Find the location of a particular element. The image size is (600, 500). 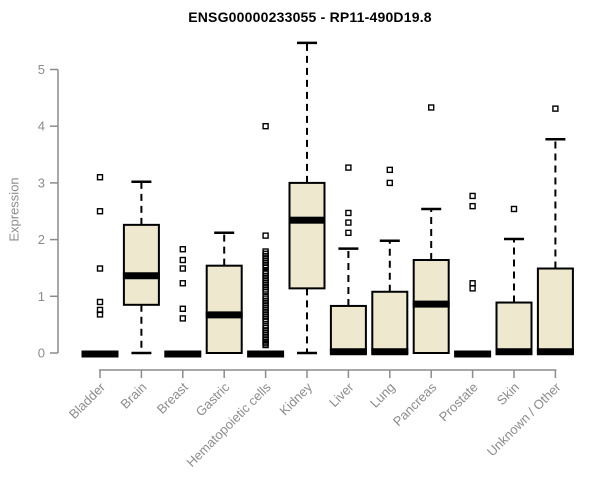

box-group-liver is located at coordinates (348, 260).